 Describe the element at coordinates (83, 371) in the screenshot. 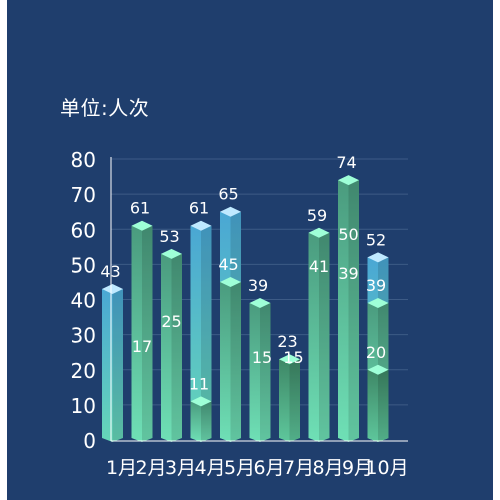

I see `y-tick-label: 20` at that location.